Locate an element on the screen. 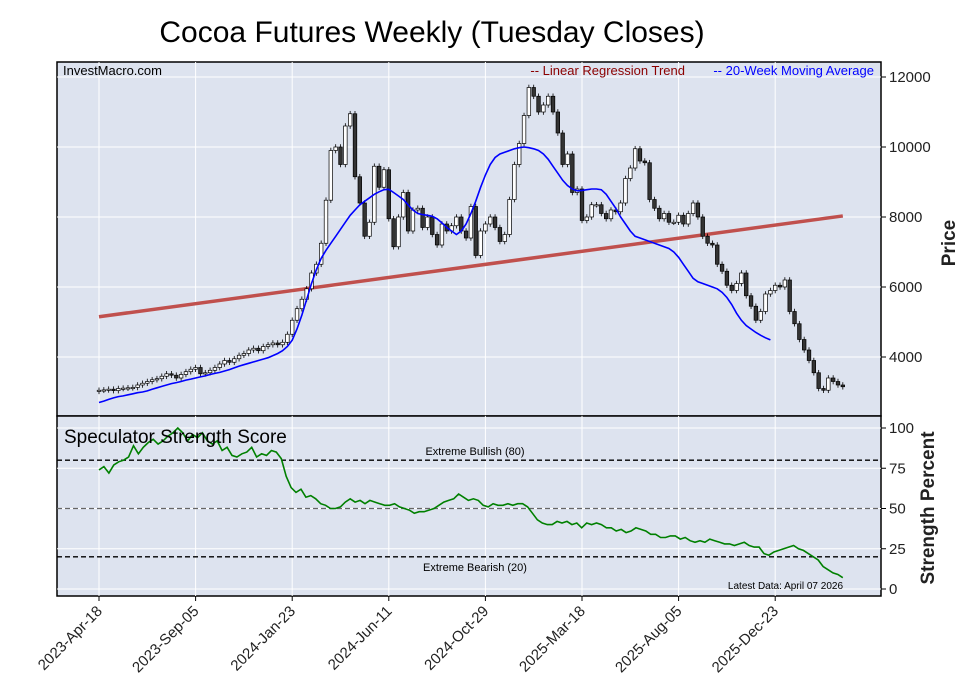  x-tick-label: 2024-Oct-29 is located at coordinates (456, 638).